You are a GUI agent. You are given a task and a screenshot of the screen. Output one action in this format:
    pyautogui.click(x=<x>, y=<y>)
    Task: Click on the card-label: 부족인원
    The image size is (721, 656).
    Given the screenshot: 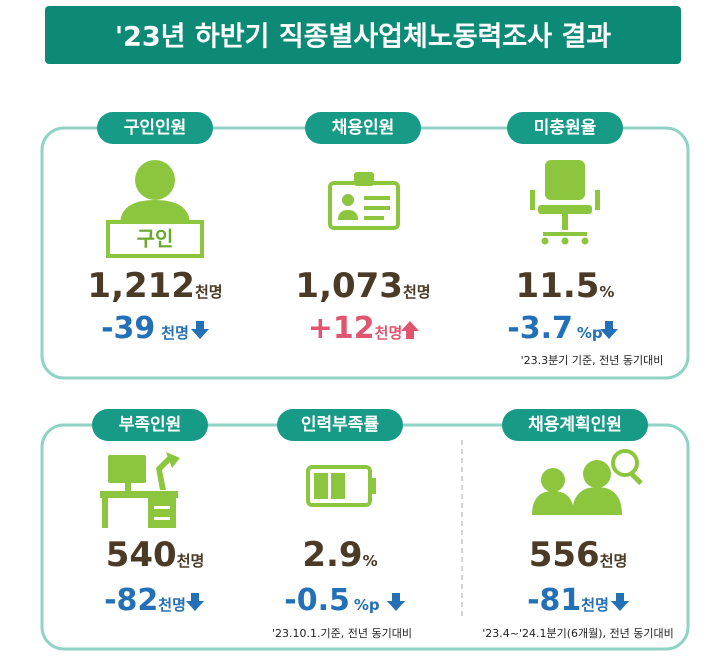 What is the action you would take?
    pyautogui.click(x=150, y=425)
    